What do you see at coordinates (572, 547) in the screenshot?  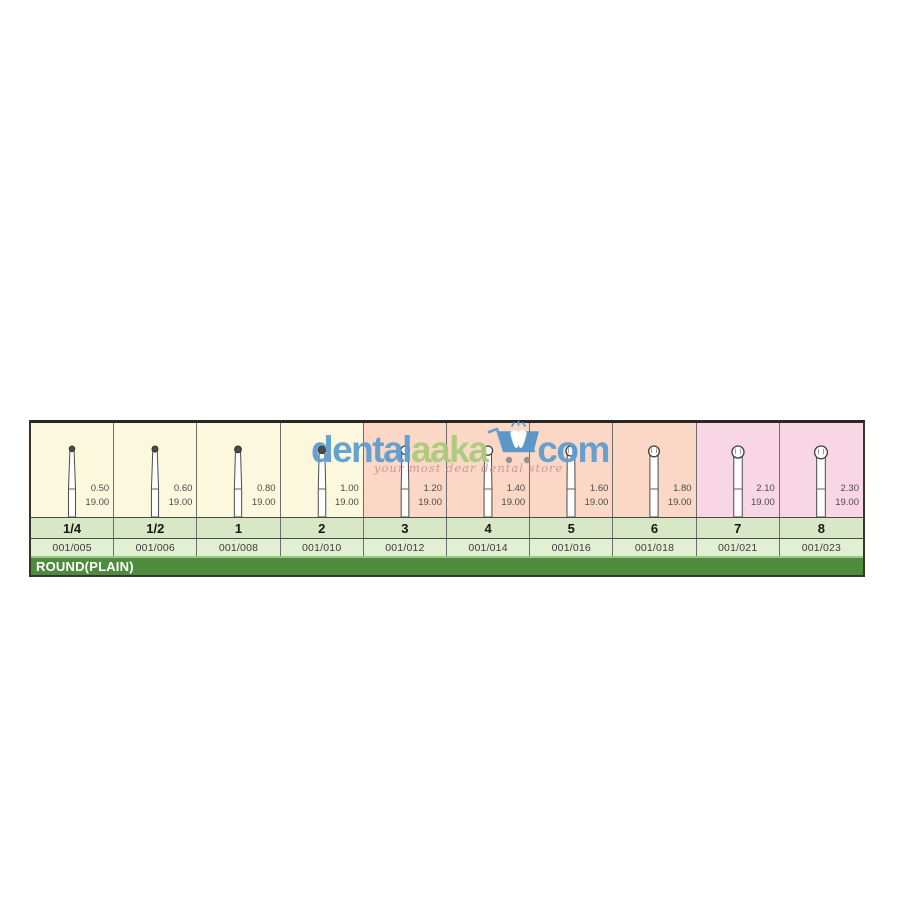 I see `iso-code: 001/016` at bounding box center [572, 547].